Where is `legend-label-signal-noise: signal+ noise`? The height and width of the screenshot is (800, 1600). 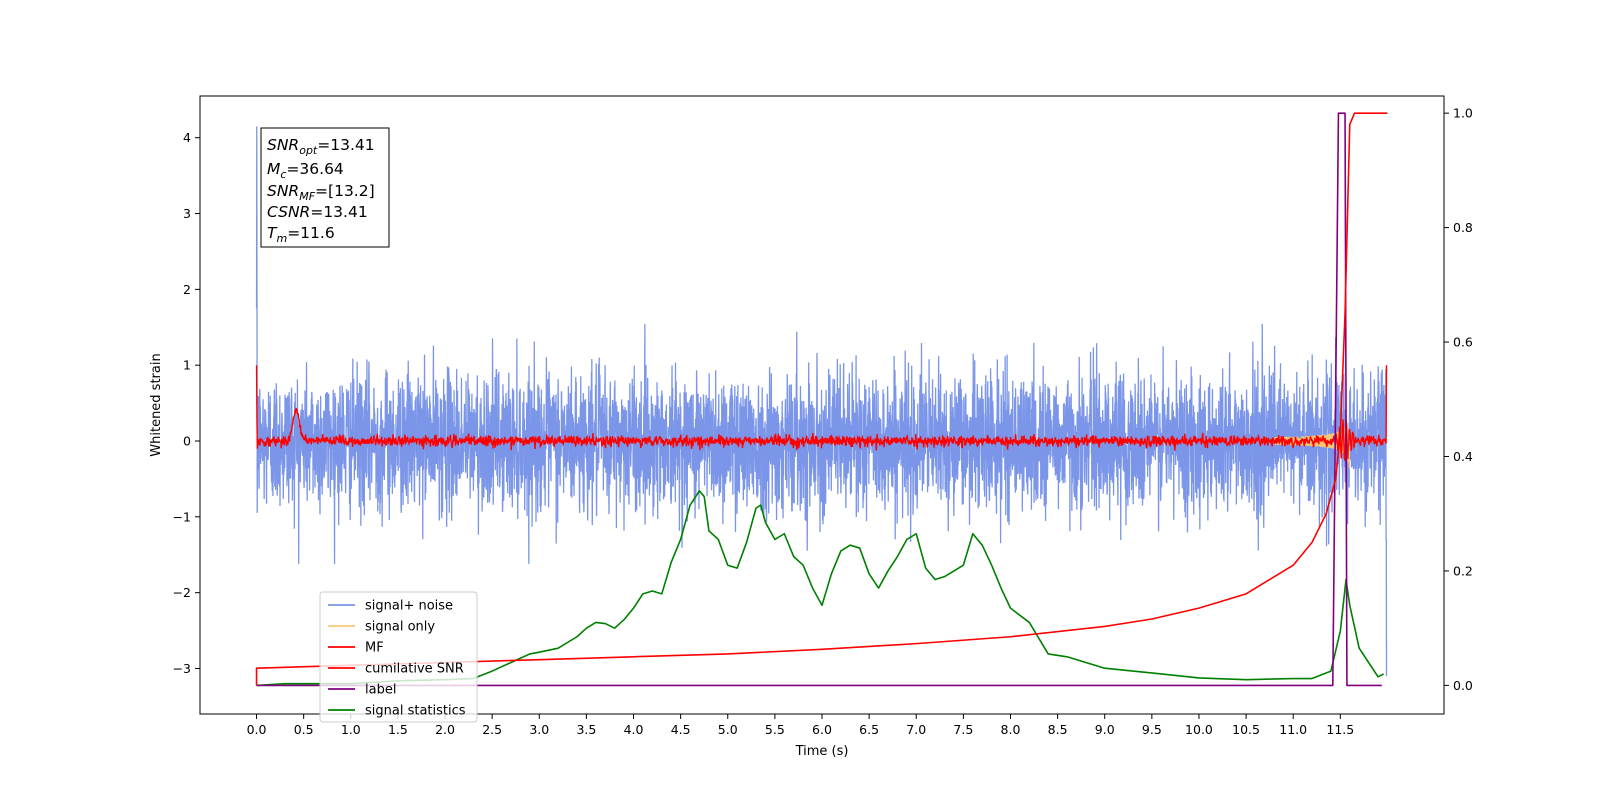 legend-label-signal-noise: signal+ noise is located at coordinates (409, 606).